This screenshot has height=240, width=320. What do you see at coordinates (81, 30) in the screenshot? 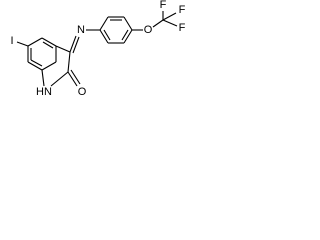
I see `atom-label: N` at bounding box center [81, 30].